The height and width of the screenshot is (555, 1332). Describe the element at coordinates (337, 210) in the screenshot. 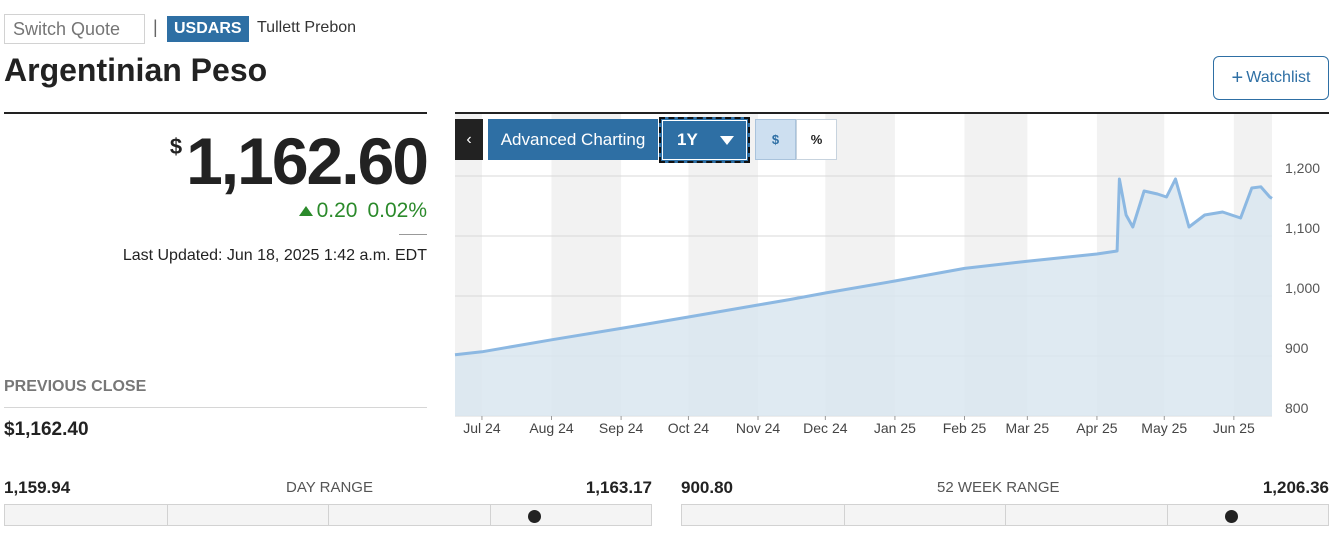

I see `change-value: 0.20` at that location.